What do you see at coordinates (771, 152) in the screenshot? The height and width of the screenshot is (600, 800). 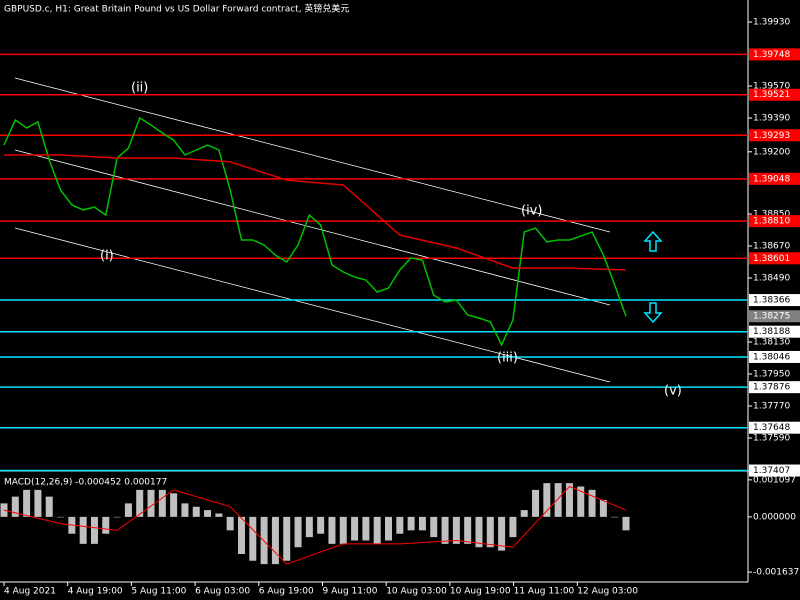 I see `y-tick-label: 1.39200` at bounding box center [771, 152].